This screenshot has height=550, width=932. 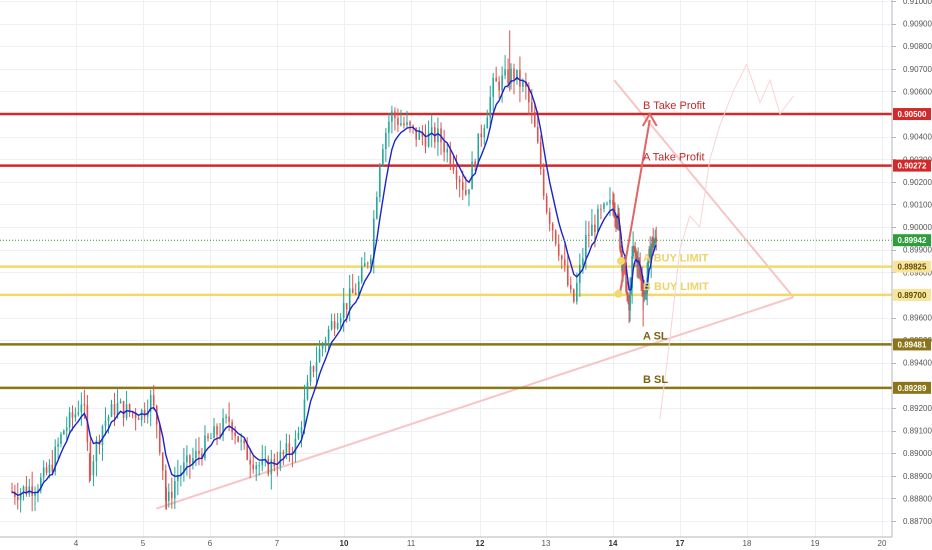 I want to click on time-tick-label: 14, so click(x=613, y=543).